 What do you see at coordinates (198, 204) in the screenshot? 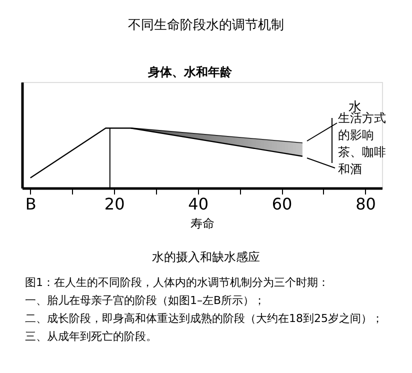
I see `x-tick-label: 40` at bounding box center [198, 204].